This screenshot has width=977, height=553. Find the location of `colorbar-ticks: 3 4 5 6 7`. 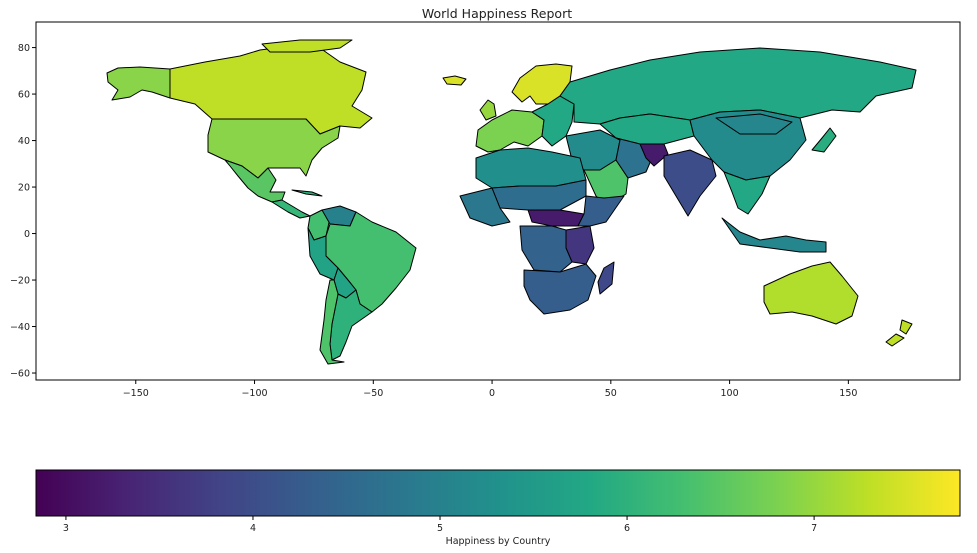

colorbar-ticks: 3 4 5 6 7 is located at coordinates (440, 525).